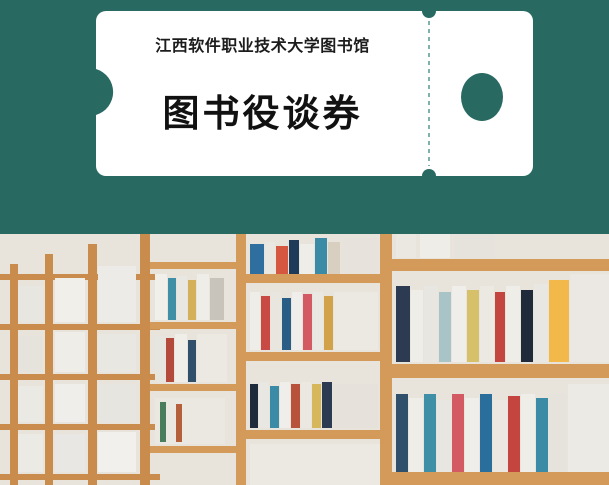 The image size is (609, 485). Describe the element at coordinates (262, 113) in the screenshot. I see `ticket-title: 图书役谈券` at that location.